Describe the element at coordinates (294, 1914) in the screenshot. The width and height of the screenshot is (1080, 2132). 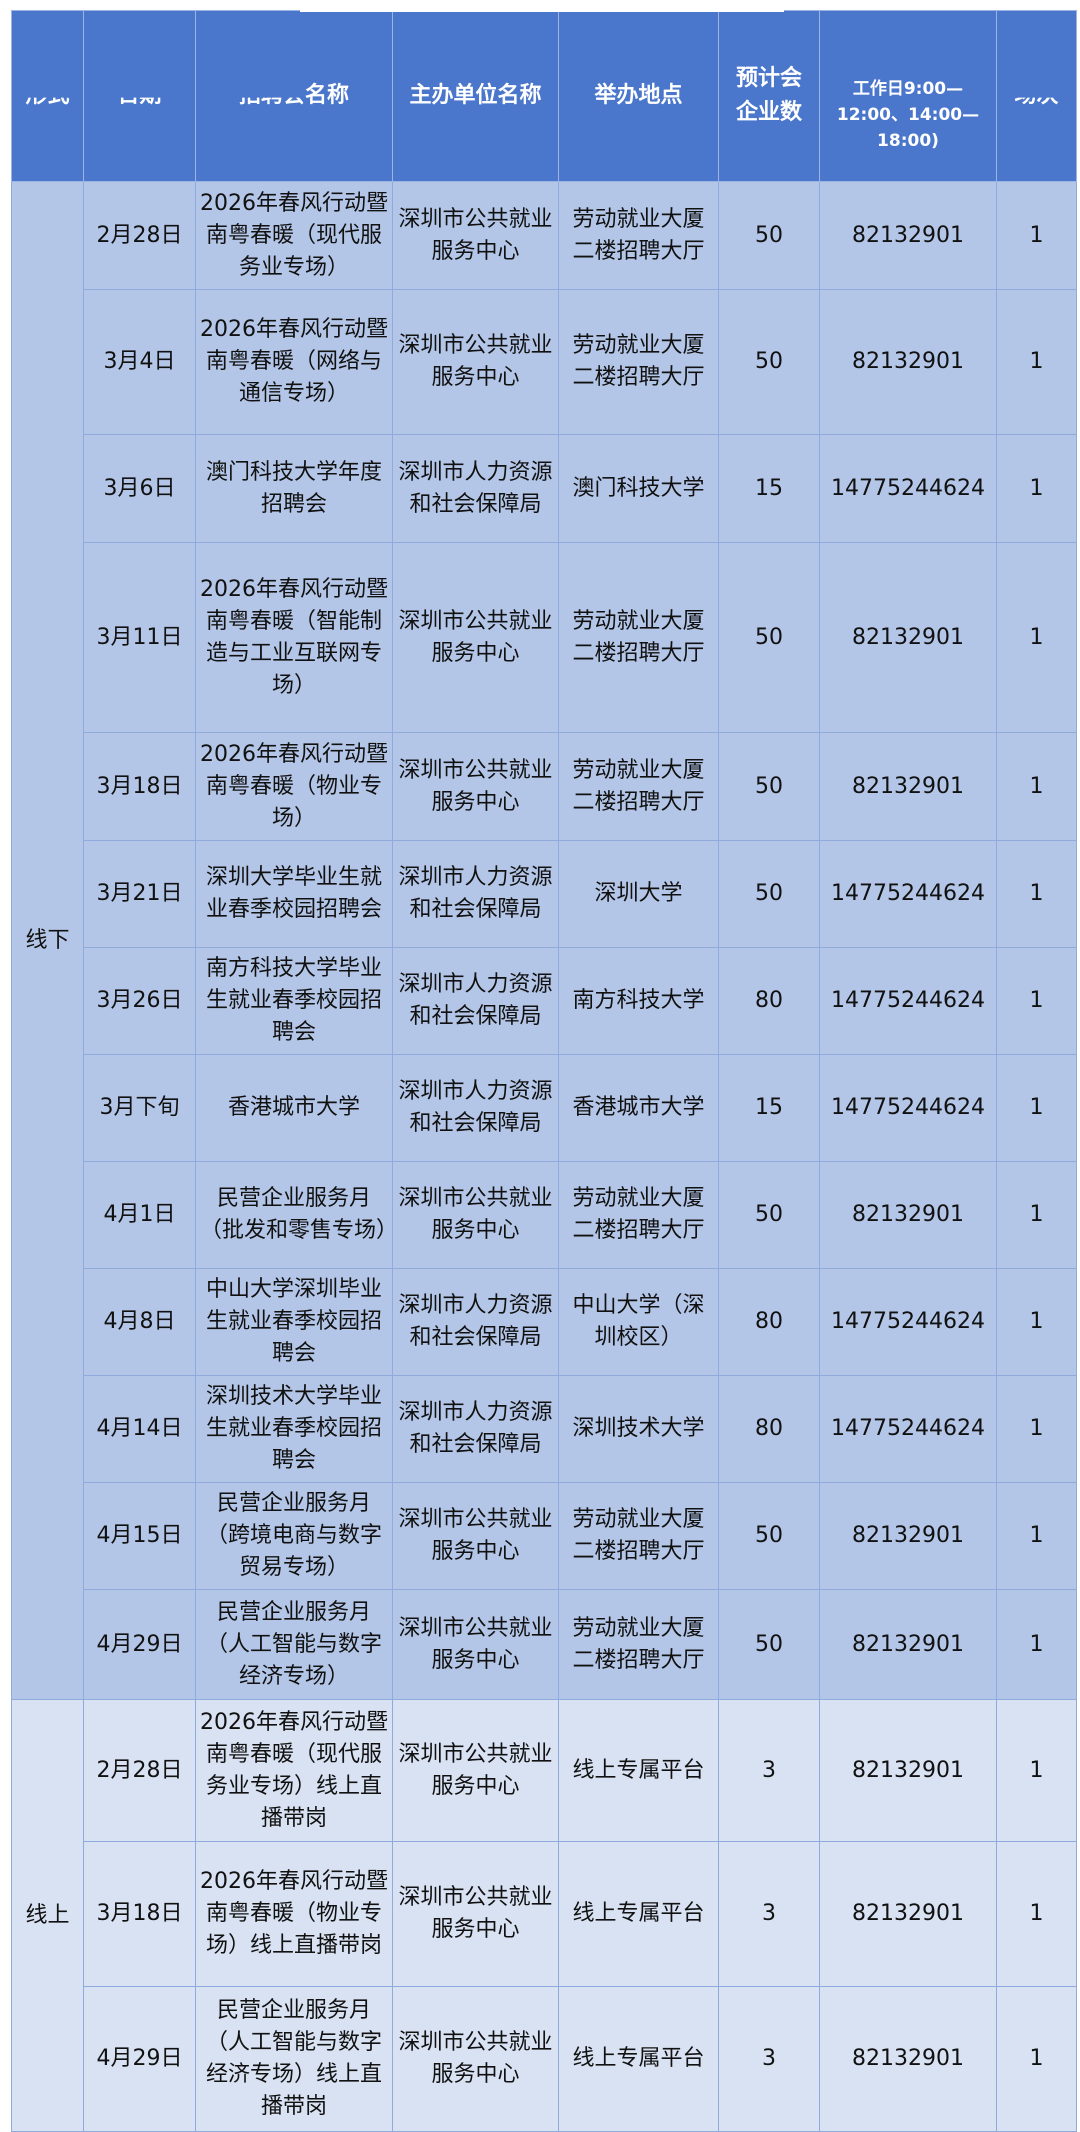
I see `name-cell: 2026年春风行动暨南粤春暖（物业专场）线上直播带岗` at that location.